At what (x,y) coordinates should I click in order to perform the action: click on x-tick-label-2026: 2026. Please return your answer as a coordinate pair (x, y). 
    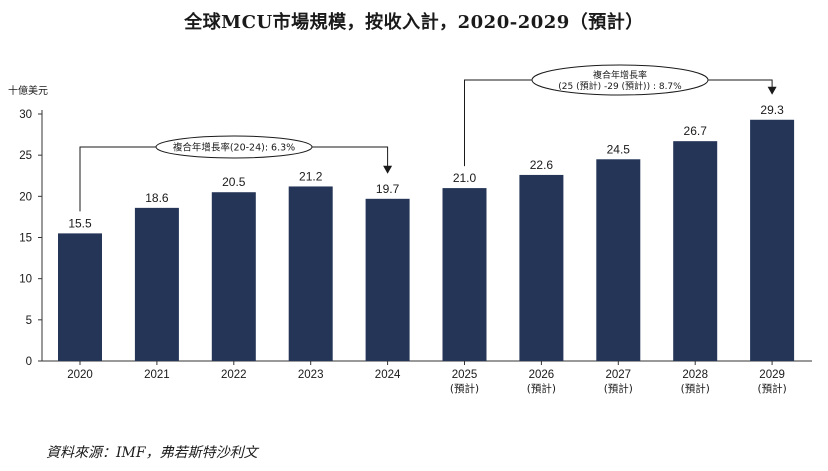
    Looking at the image, I should click on (542, 375).